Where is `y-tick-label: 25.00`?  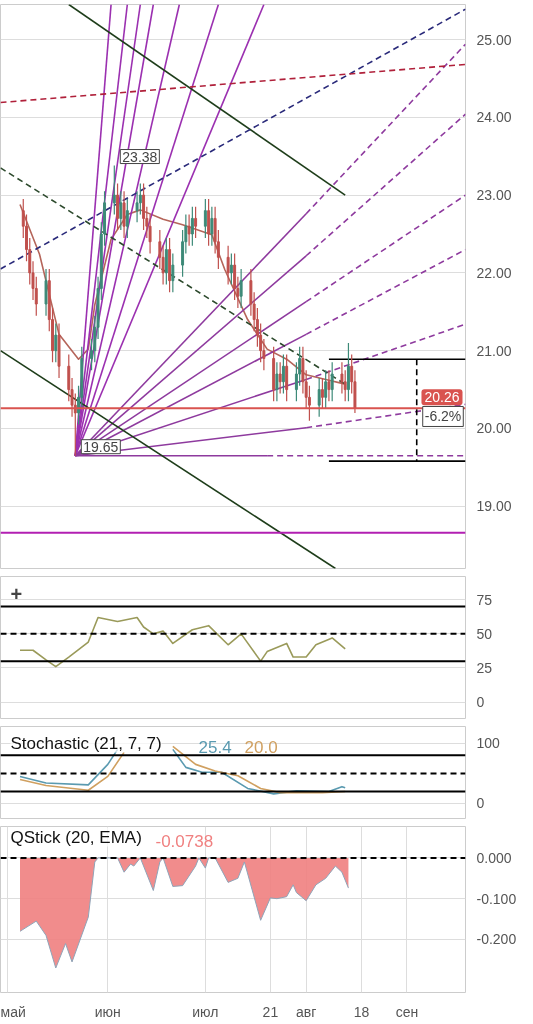 y-tick-label: 25.00 is located at coordinates (494, 39).